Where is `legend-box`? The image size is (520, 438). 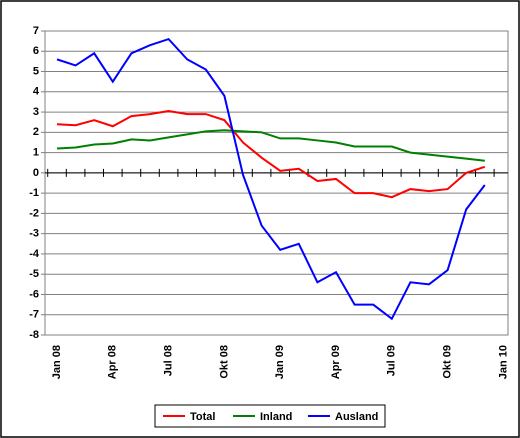
legend-box is located at coordinates (270, 416).